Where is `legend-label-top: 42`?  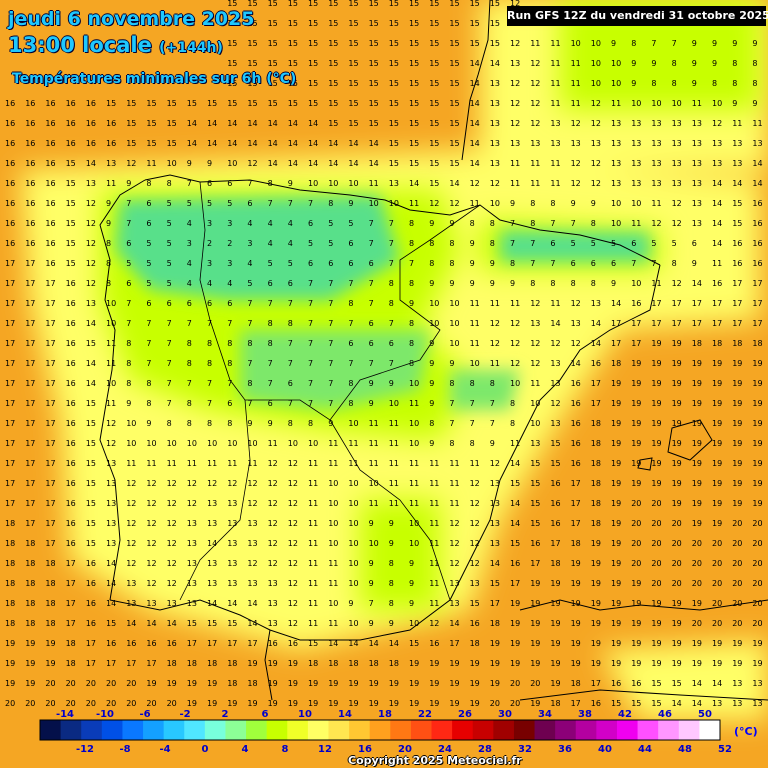
legend-label-top: 42 is located at coordinates (625, 714).